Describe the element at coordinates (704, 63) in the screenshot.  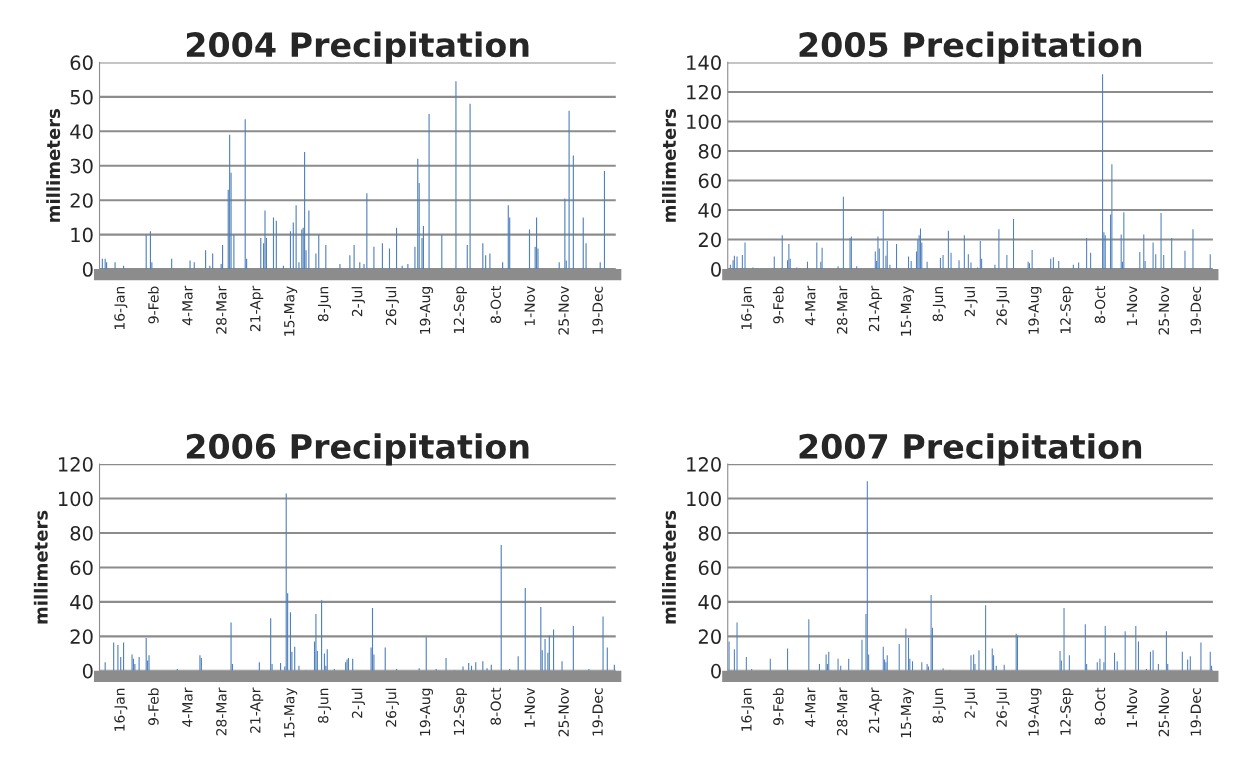
I see `y-tick-label: 140` at that location.